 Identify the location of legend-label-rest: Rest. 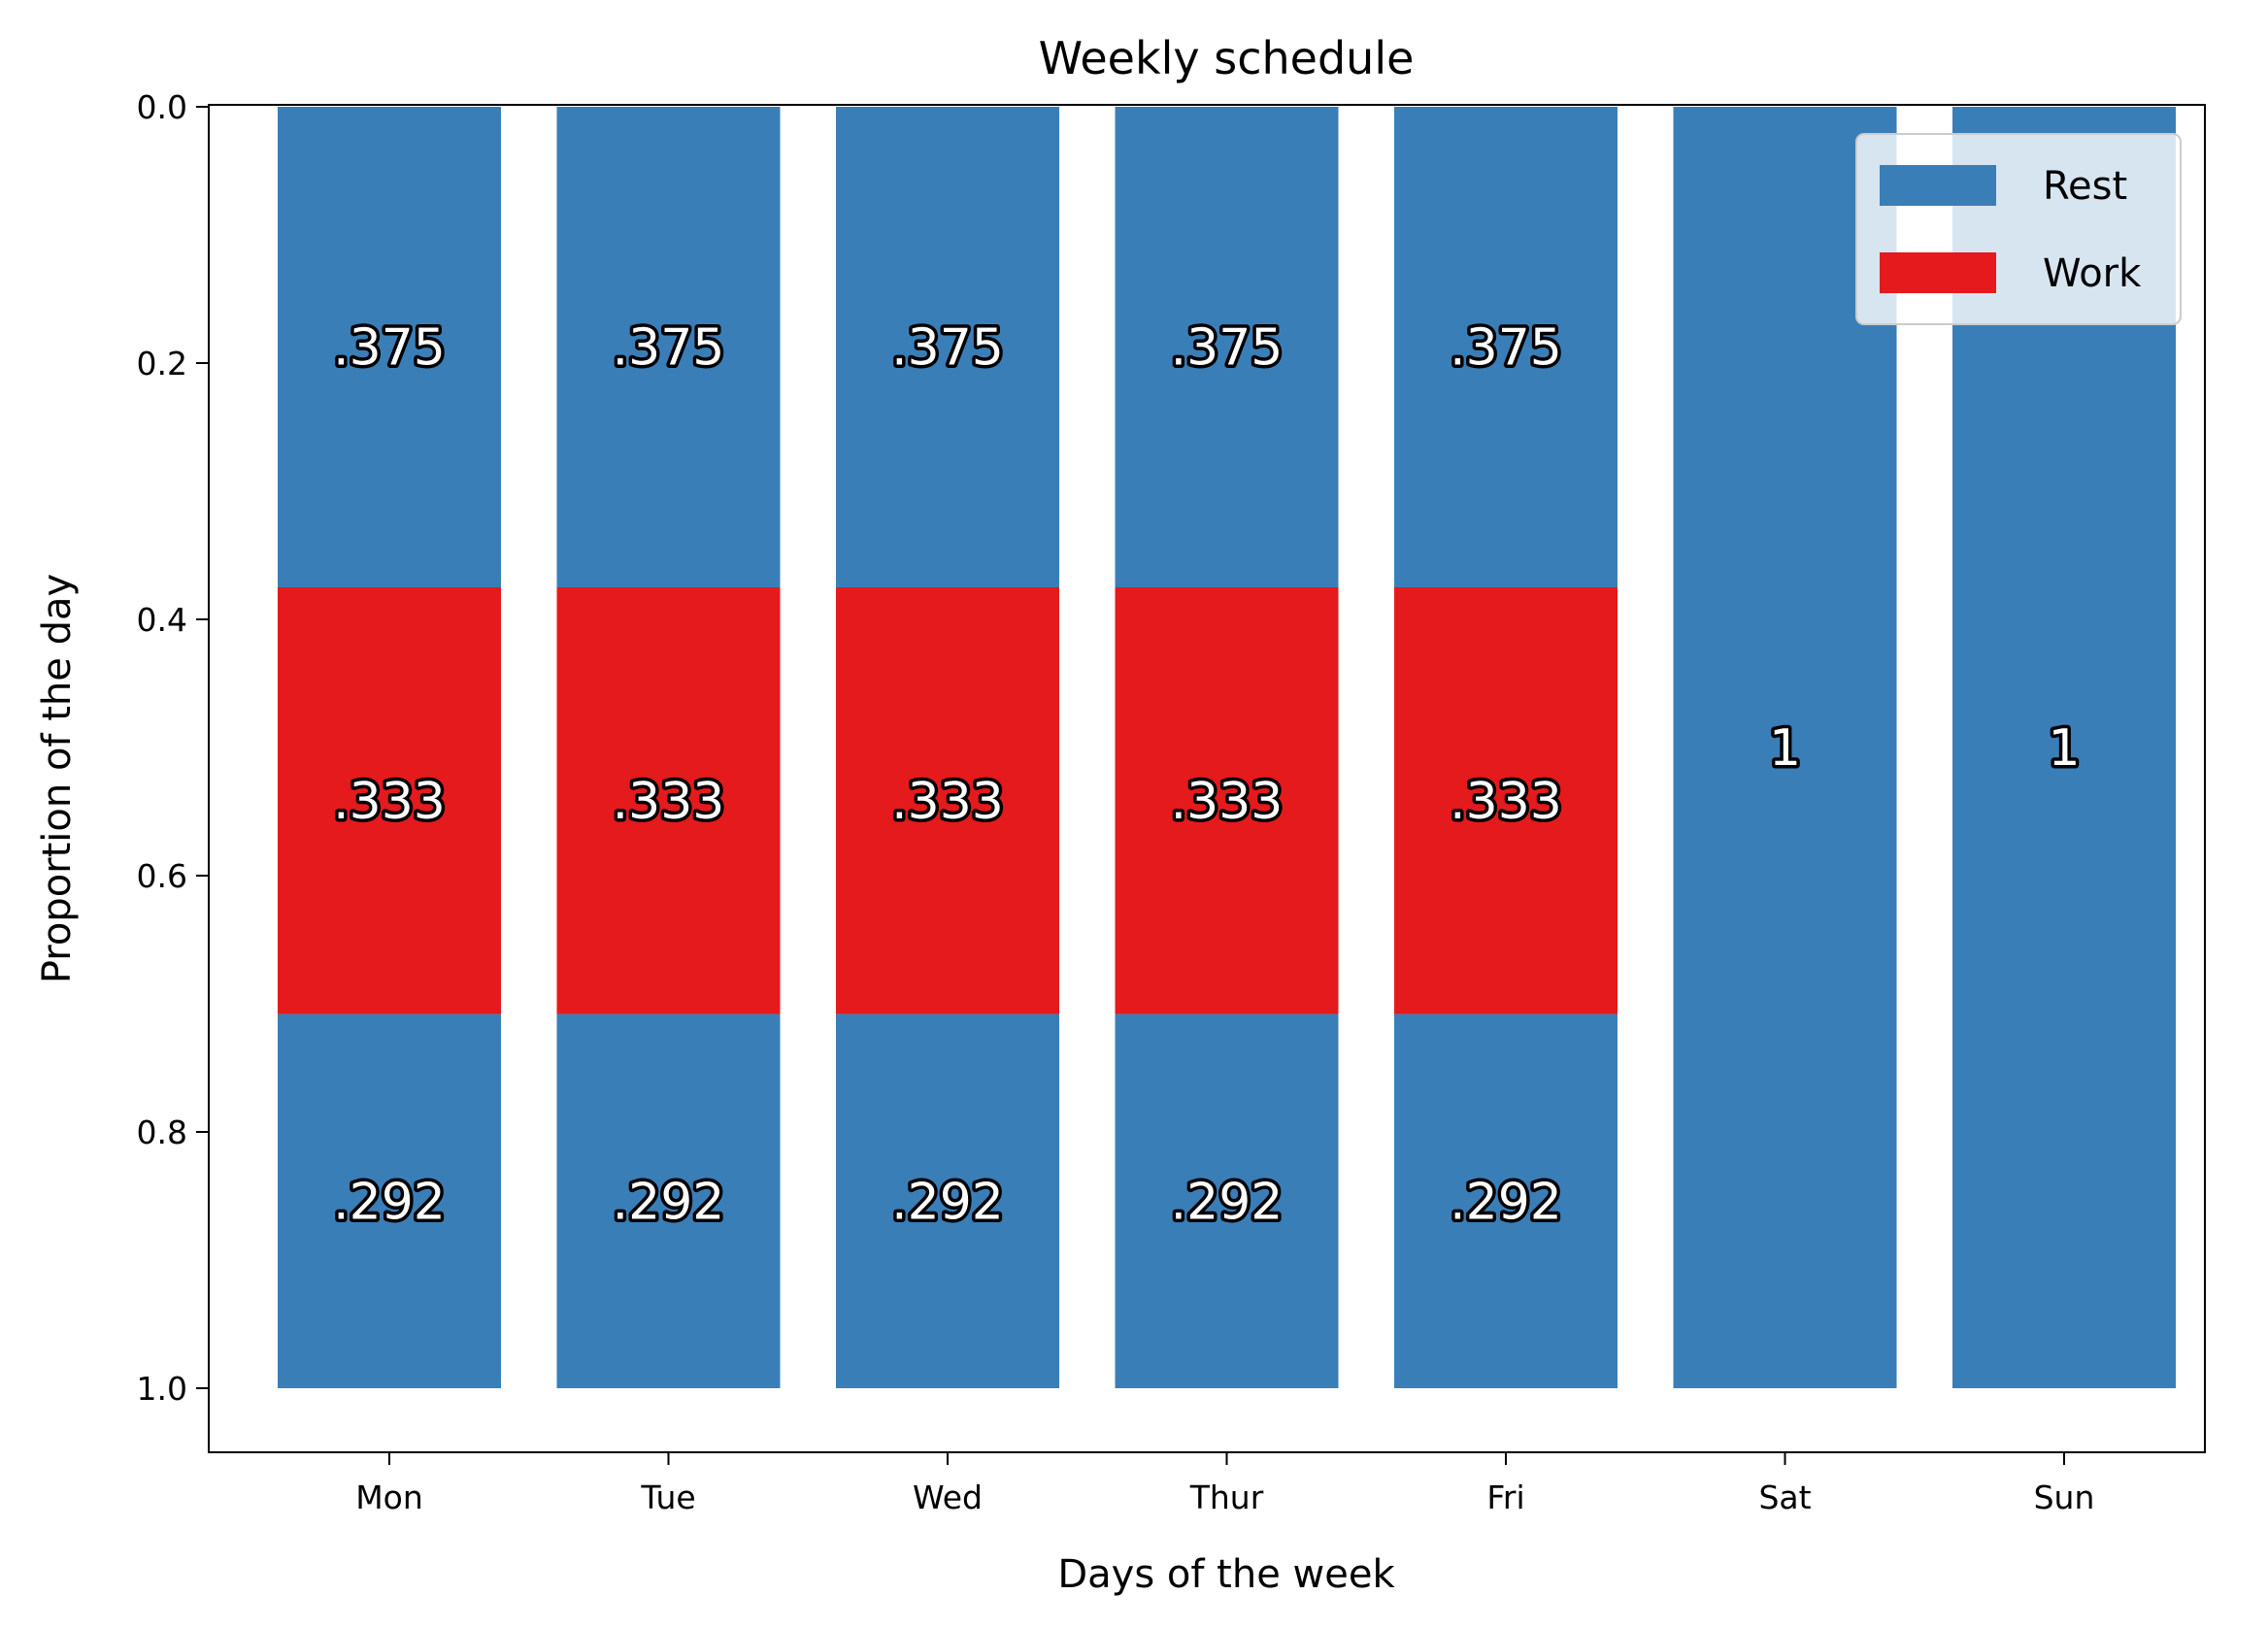
(2085, 186).